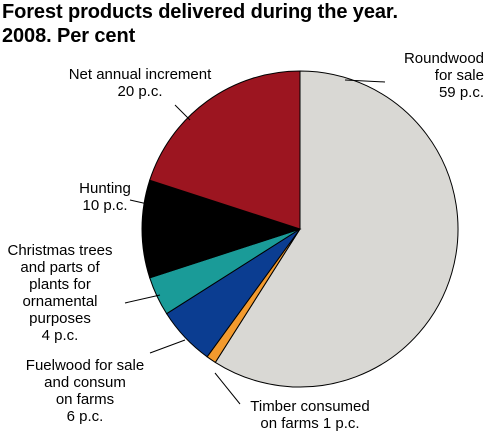 The image size is (490, 442). I want to click on label-roundwood: Roundwood for sale 59 p.c., so click(443, 75).